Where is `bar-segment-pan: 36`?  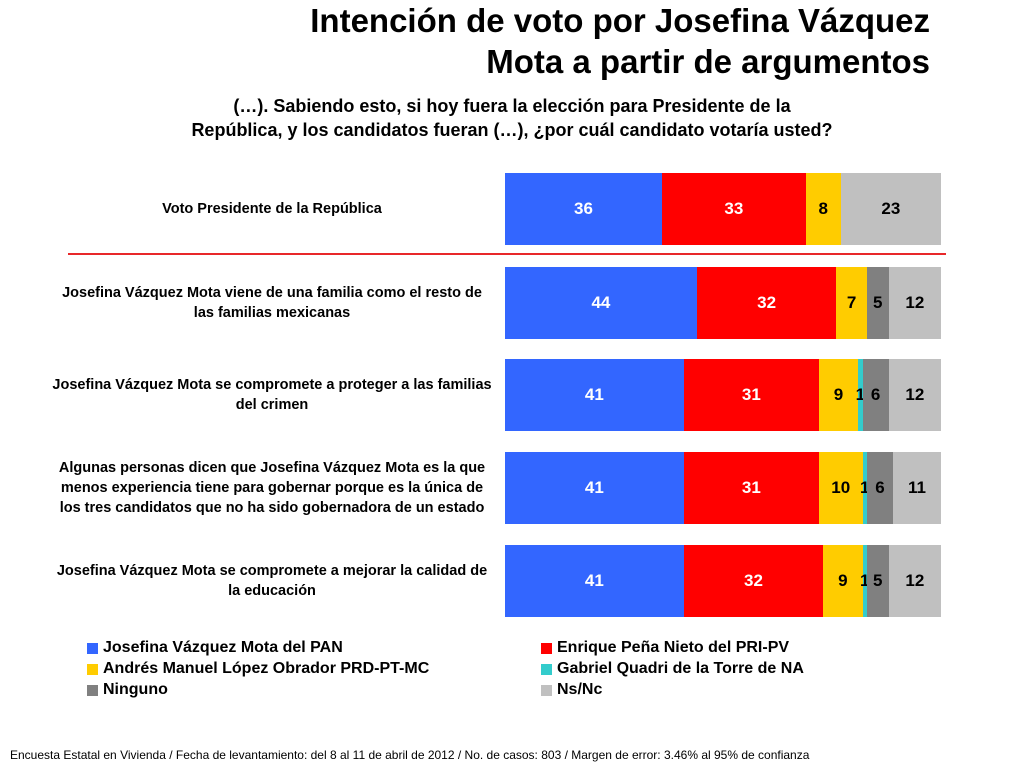 bar-segment-pan: 36 is located at coordinates (583, 209).